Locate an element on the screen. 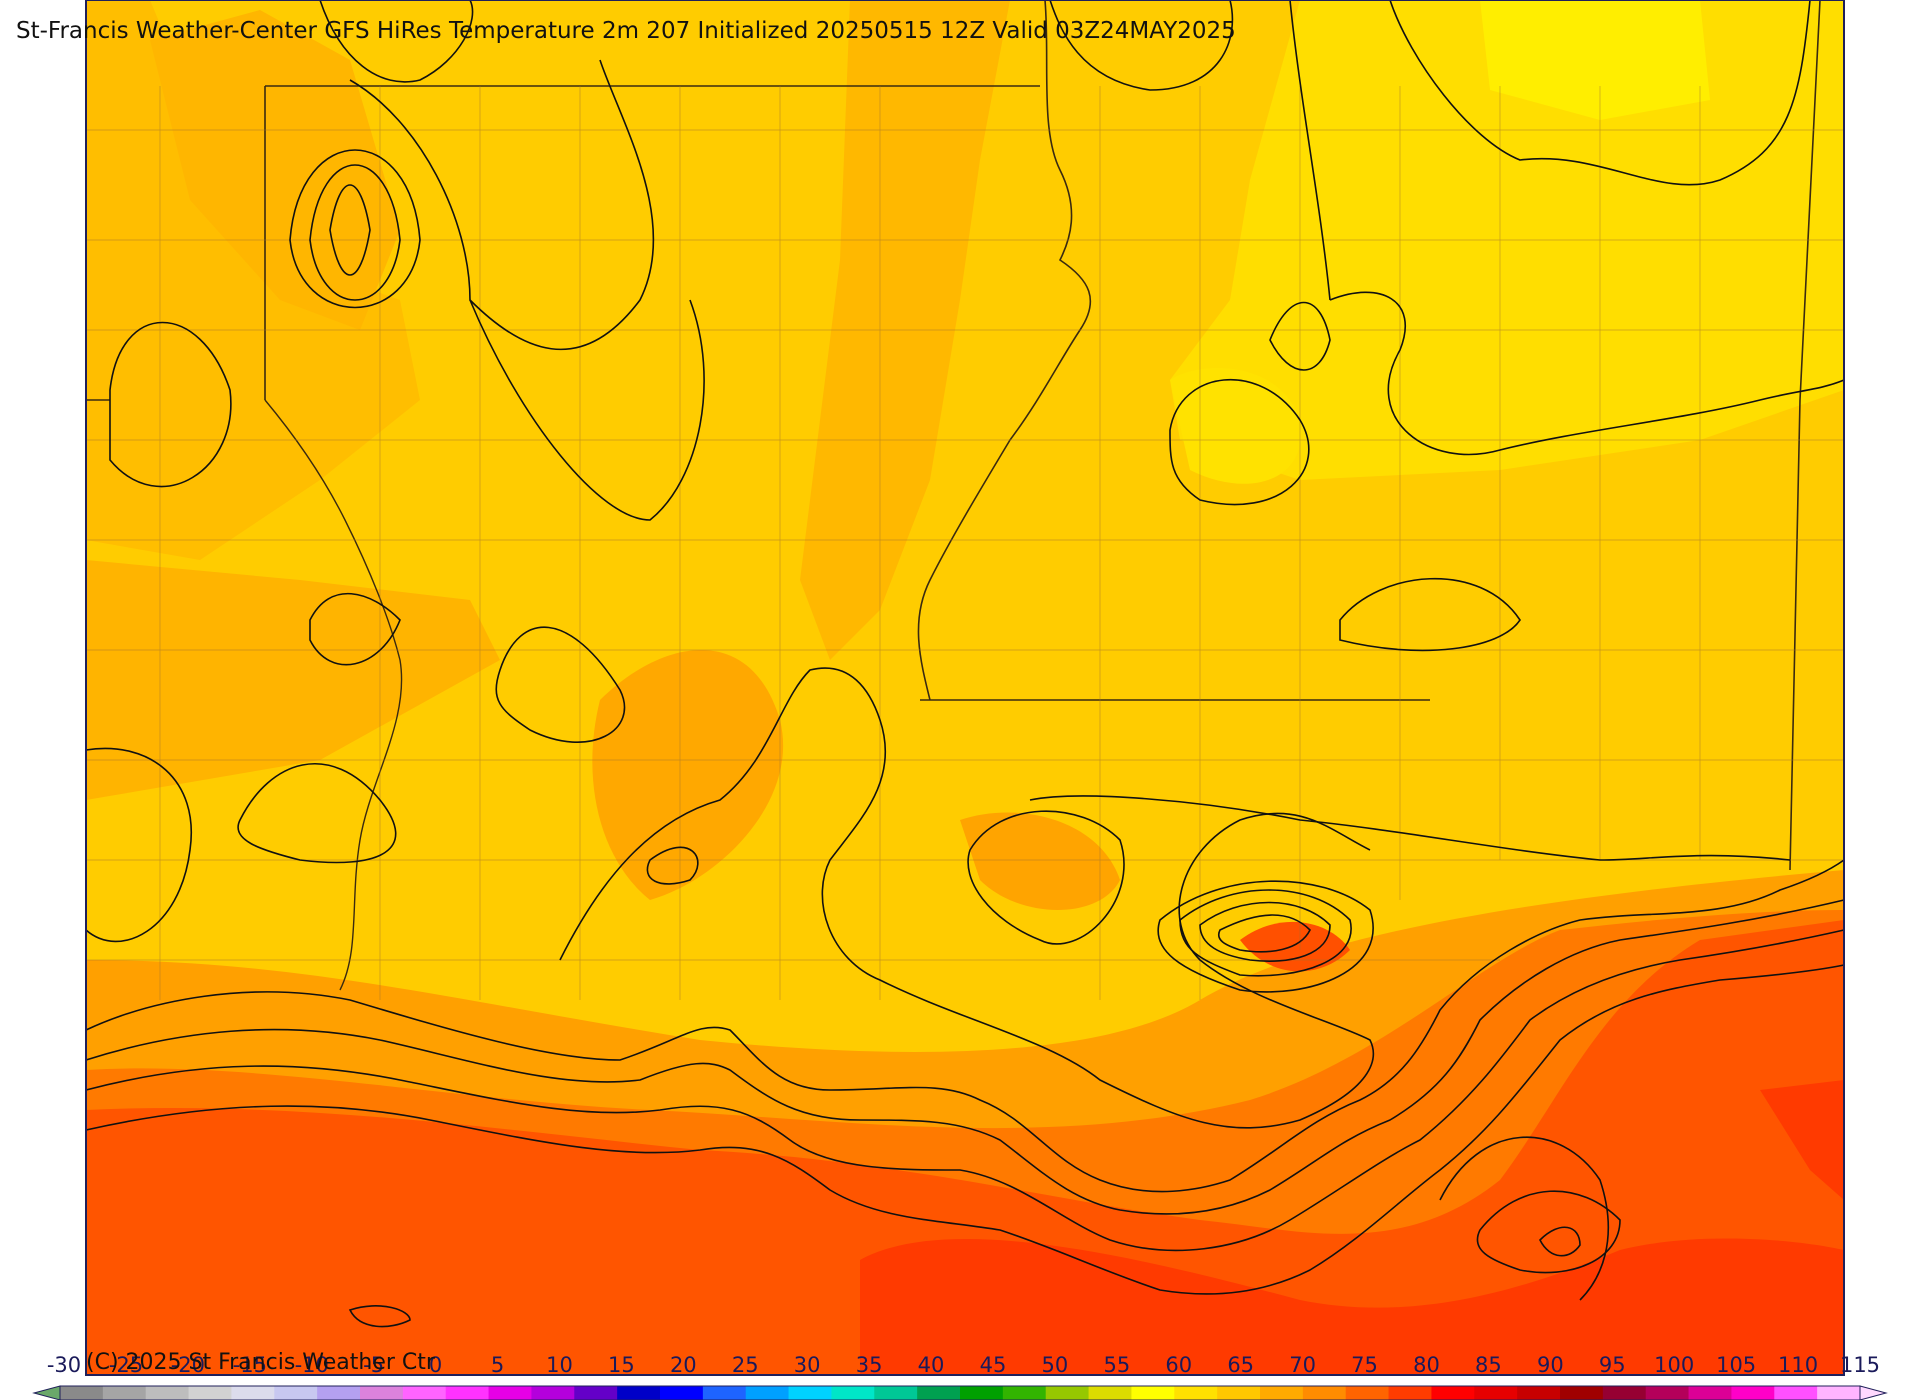 The height and width of the screenshot is (1400, 1920). temp-pocket-hot-inland is located at coordinates (1295, 946).